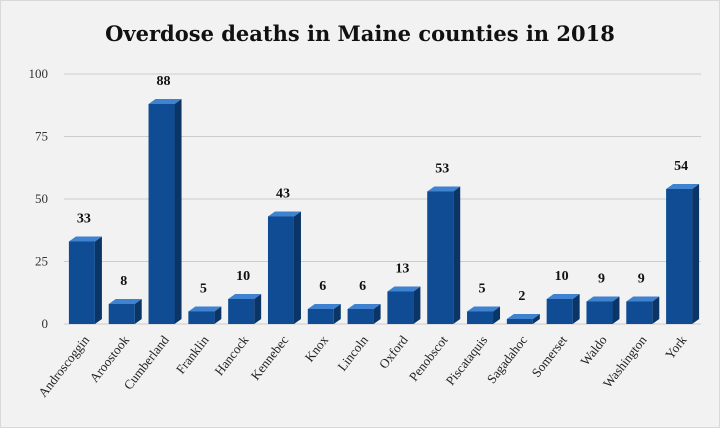 The width and height of the screenshot is (720, 428). What do you see at coordinates (41, 136) in the screenshot?
I see `y-tick-label: 75` at bounding box center [41, 136].